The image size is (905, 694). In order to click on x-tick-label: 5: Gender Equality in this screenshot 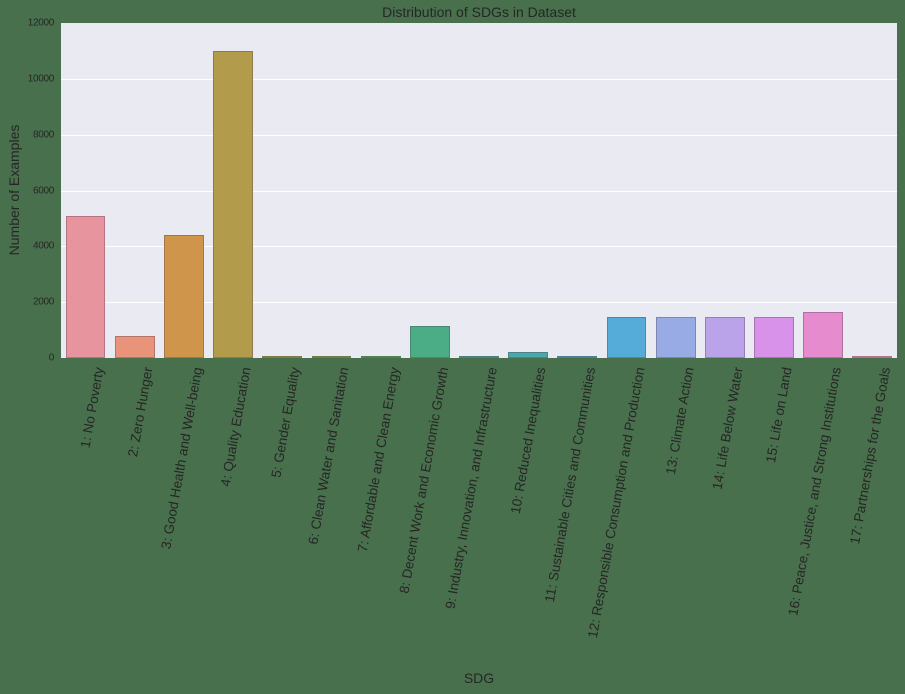, I will do `click(285, 422)`.